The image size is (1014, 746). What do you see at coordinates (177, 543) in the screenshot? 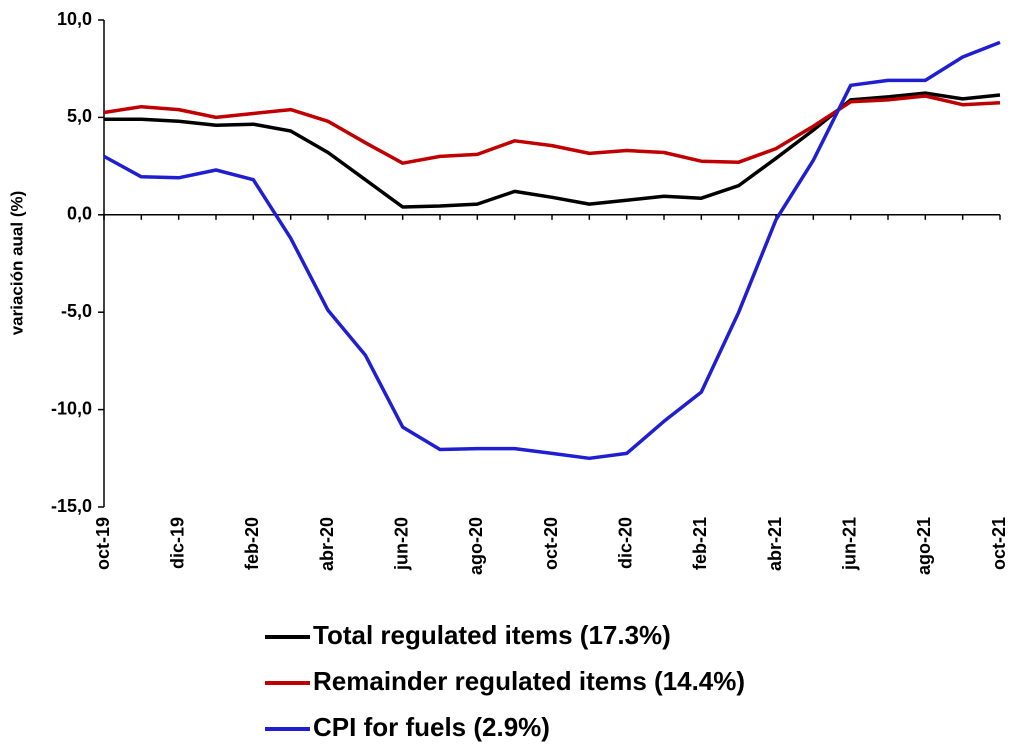
I see `x-tick-label: dic-19` at bounding box center [177, 543].